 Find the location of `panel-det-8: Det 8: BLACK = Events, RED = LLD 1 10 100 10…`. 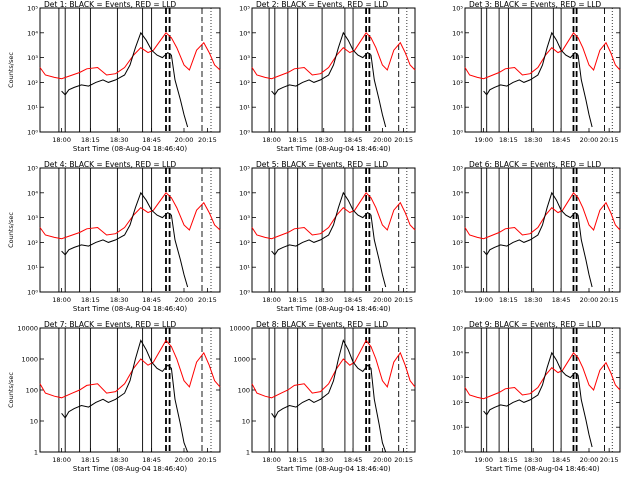

panel-det-8: Det 8: BLACK = Events, RED = LLD 1 10 100 10… is located at coordinates (322, 396).